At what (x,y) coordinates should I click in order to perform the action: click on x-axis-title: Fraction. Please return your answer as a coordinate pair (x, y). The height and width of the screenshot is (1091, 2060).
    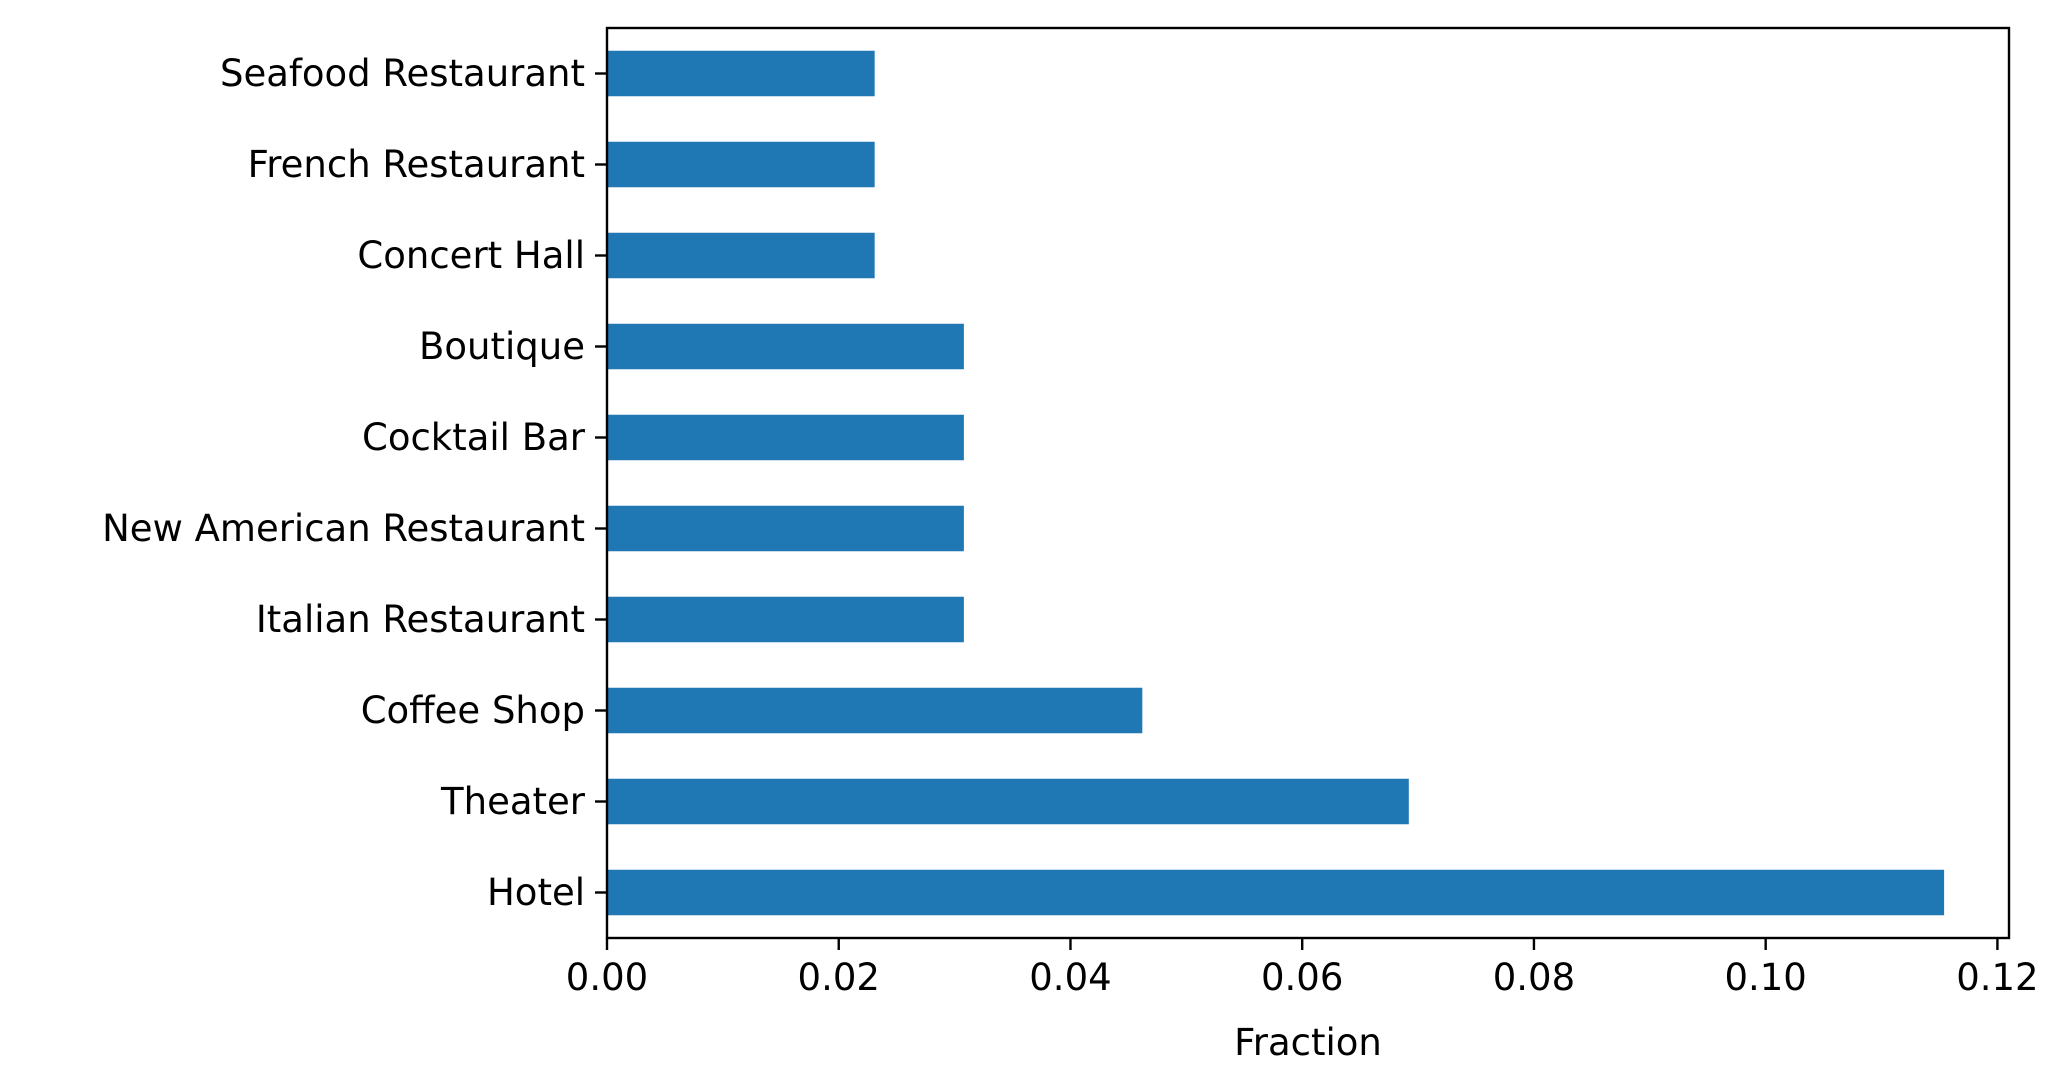
    Looking at the image, I should click on (1308, 1042).